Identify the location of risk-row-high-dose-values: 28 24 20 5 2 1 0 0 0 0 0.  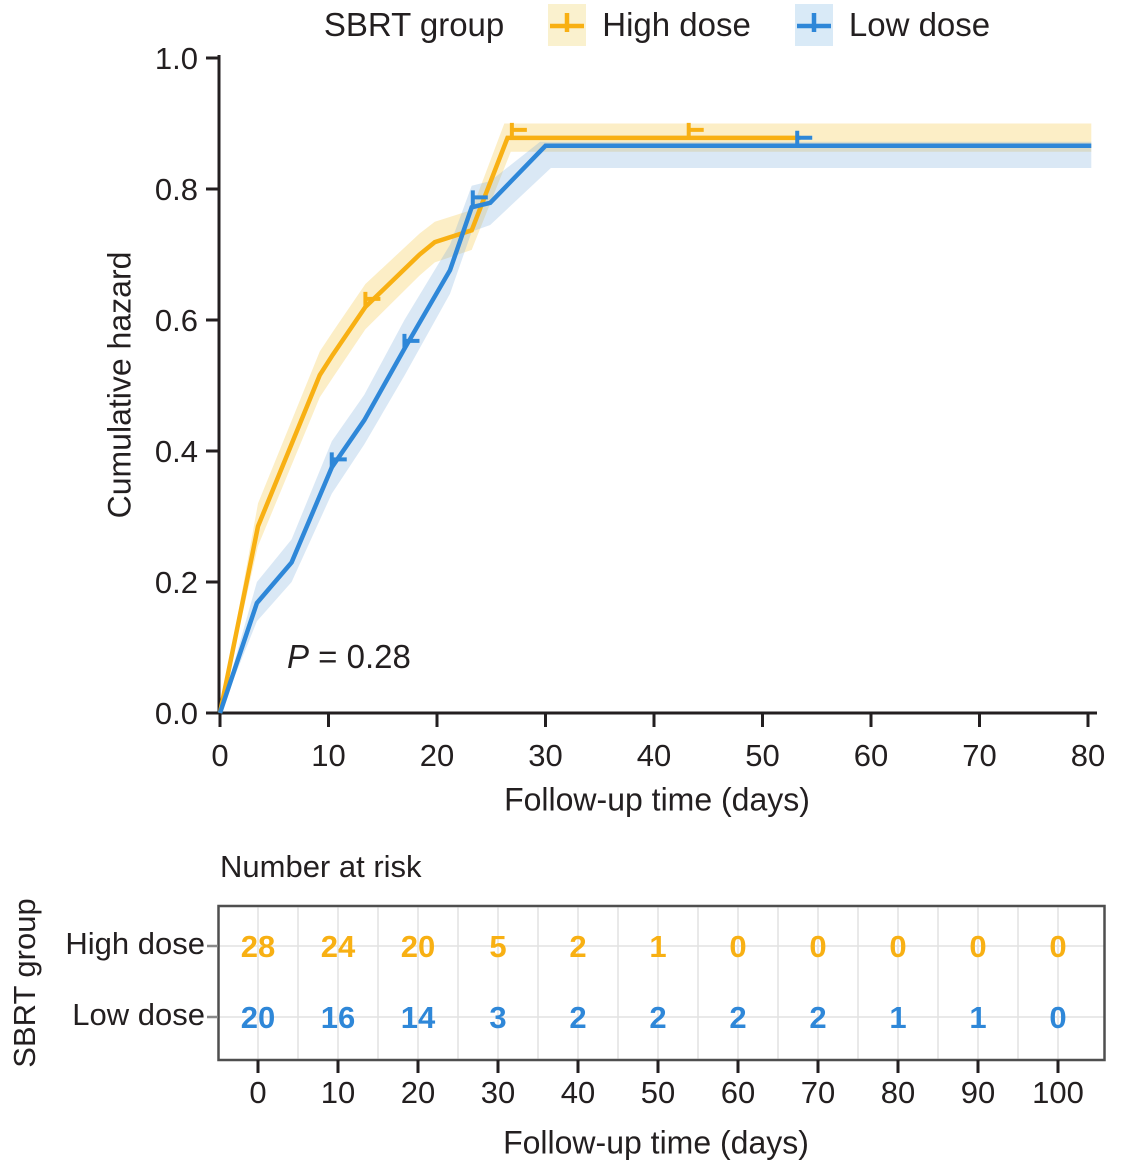
(654, 946).